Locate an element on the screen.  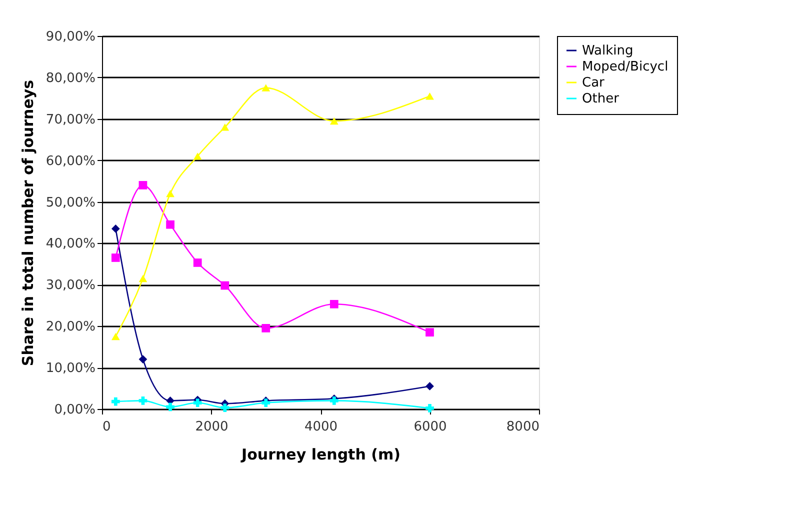
y-tick-label: 20,00% is located at coordinates (71, 327).